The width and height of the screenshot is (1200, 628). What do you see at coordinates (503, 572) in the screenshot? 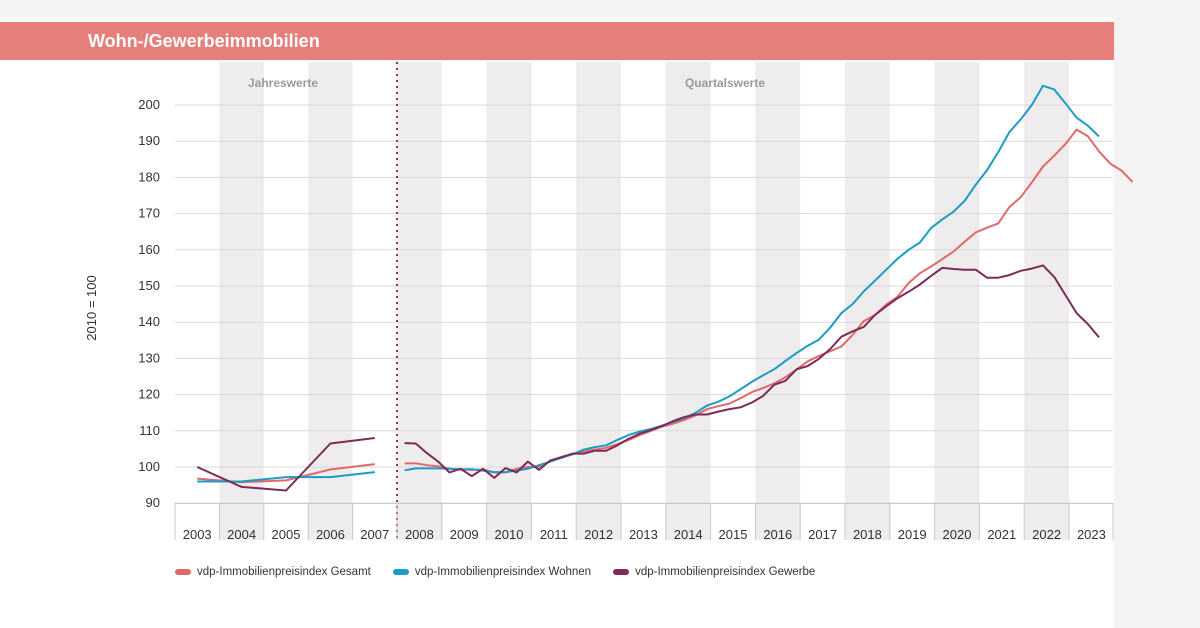
I see `legend-label-wohnen: vdp-Immobilienpreisindex Wohnen` at bounding box center [503, 572].